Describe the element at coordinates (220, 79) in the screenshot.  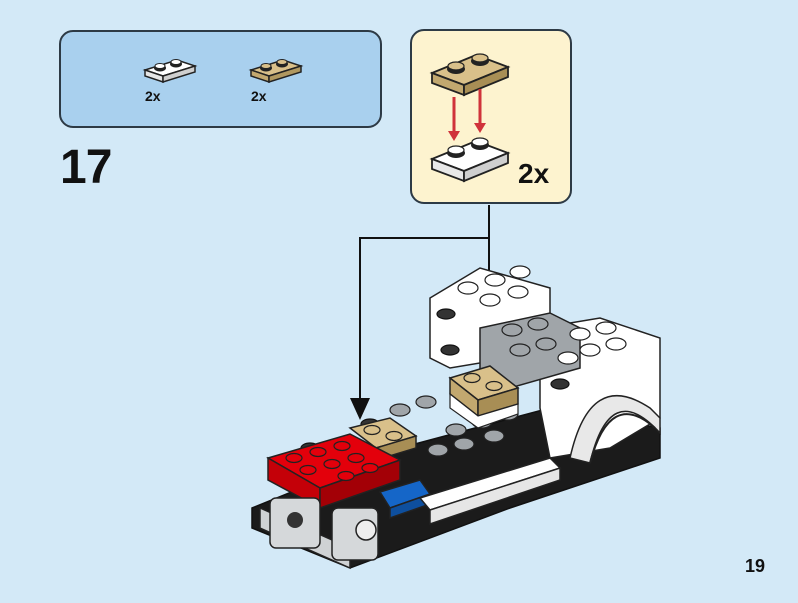
I see `parts-list-box: 2x 2x` at that location.